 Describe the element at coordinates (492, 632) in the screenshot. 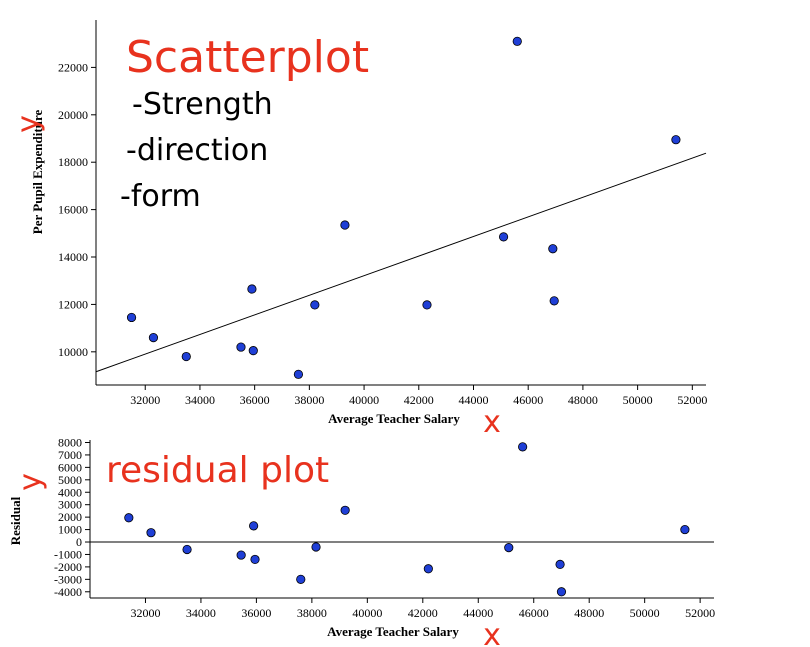

I see `annotation-residual-x-mark: x` at that location.